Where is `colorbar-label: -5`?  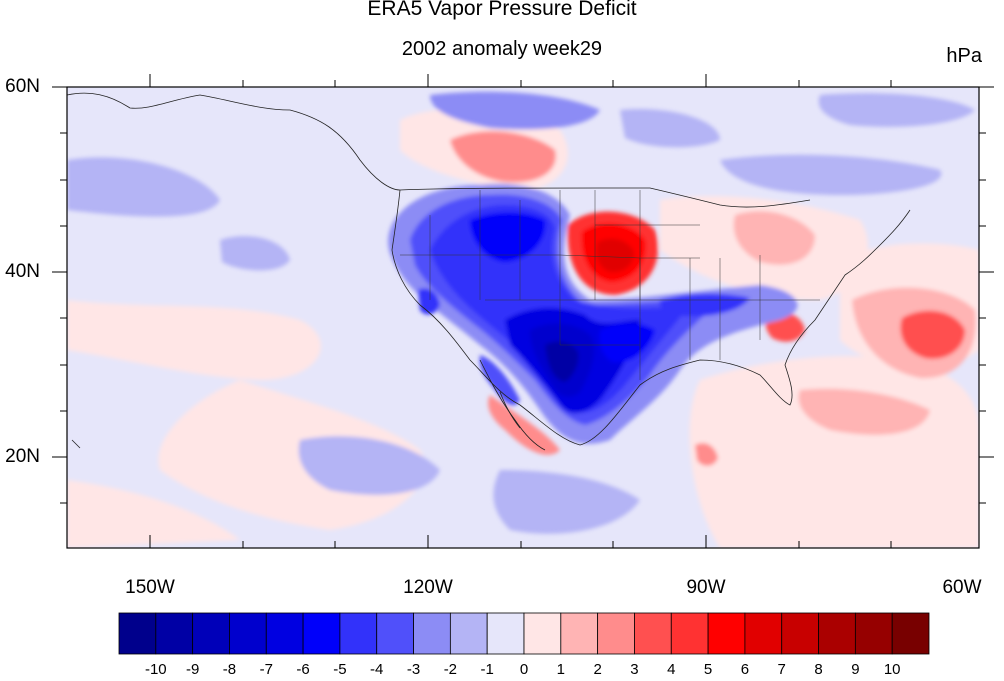
colorbar-label: -5 is located at coordinates (340, 669).